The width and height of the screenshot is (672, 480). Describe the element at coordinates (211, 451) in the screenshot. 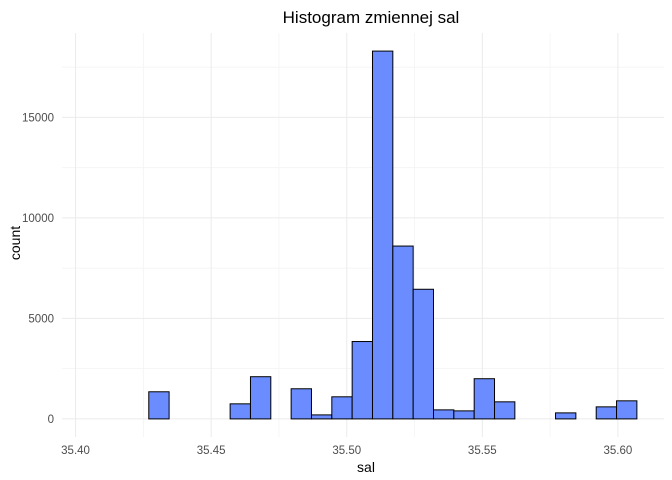

I see `x-tick-label: 35.45` at that location.